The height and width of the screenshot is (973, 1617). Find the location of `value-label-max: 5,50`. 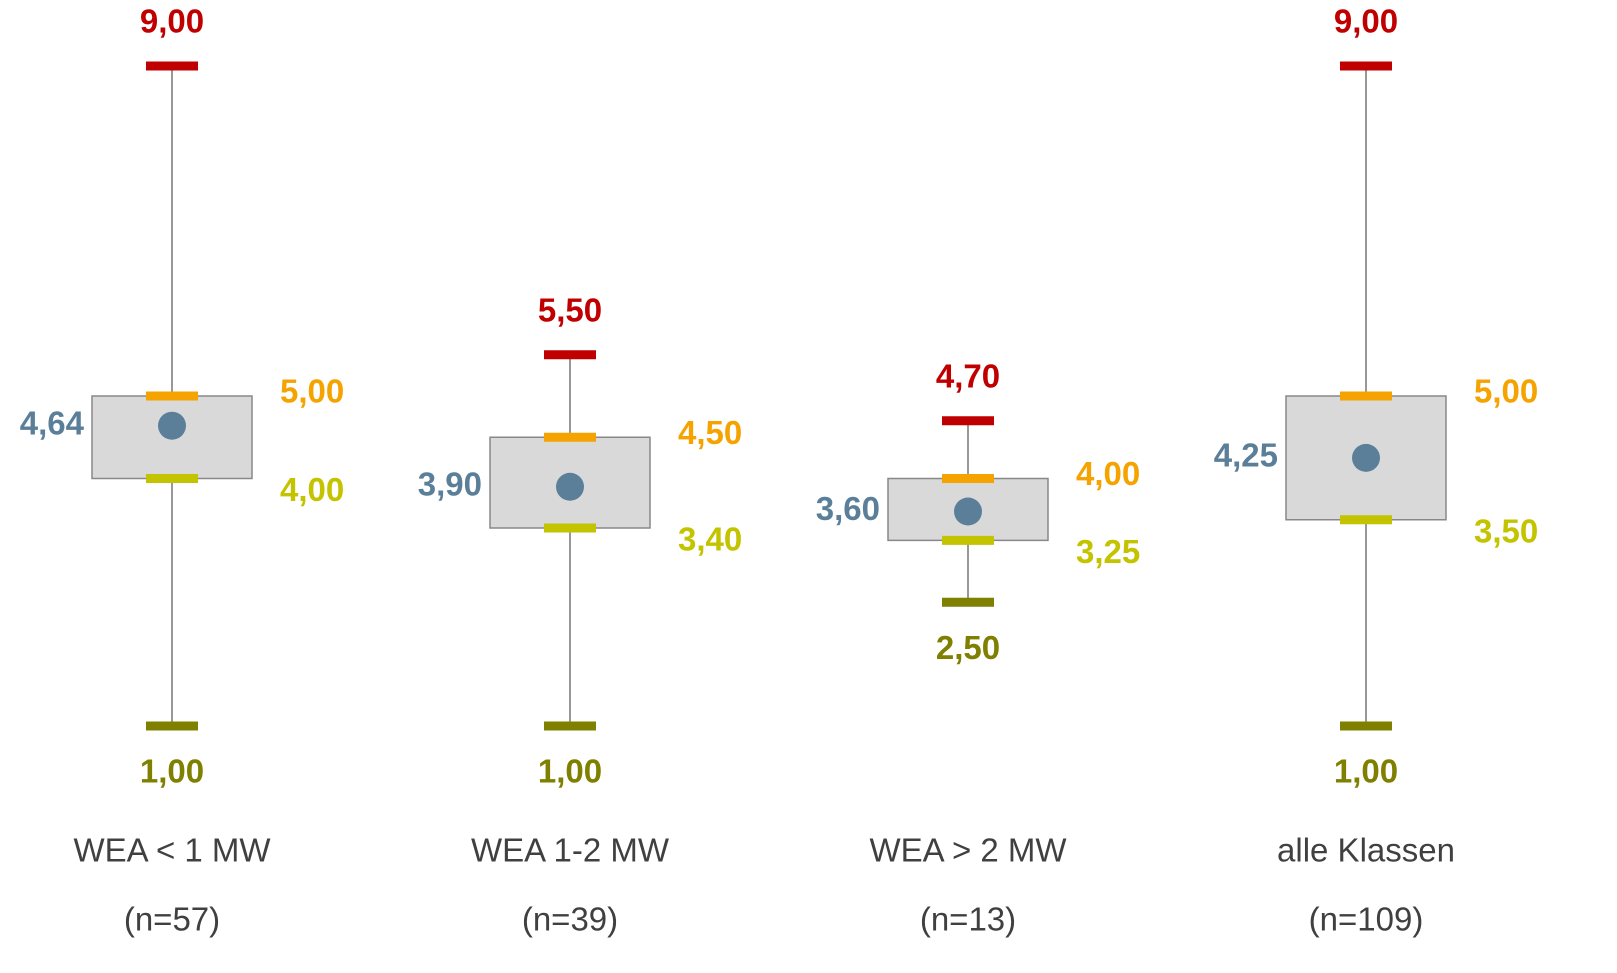

value-label-max: 5,50 is located at coordinates (570, 309).